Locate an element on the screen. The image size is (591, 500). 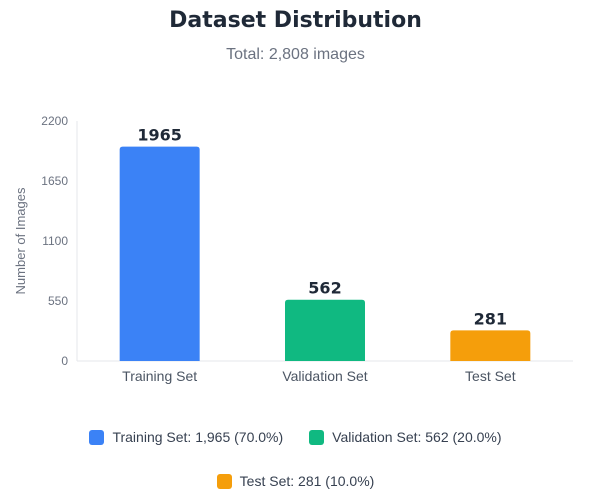
x-tick-label: Training Set is located at coordinates (159, 376).